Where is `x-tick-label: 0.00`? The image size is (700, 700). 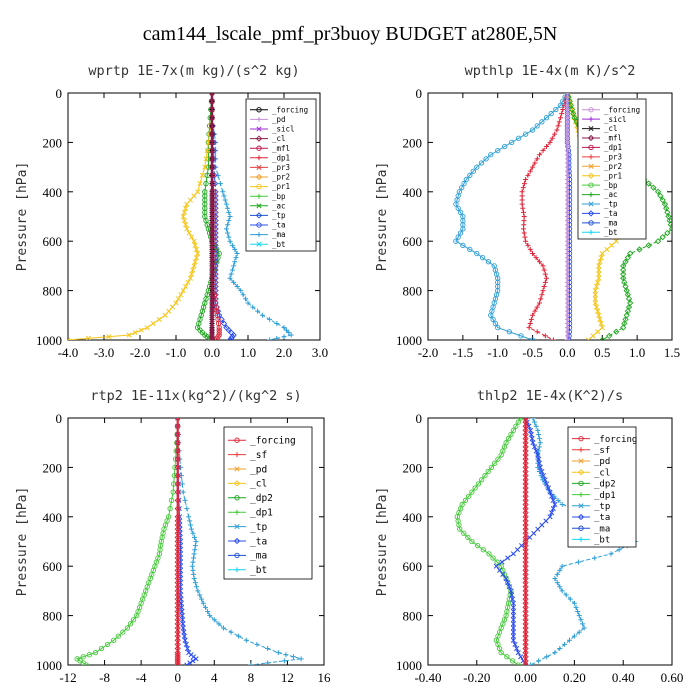 x-tick-label: 0.00 is located at coordinates (525, 677).